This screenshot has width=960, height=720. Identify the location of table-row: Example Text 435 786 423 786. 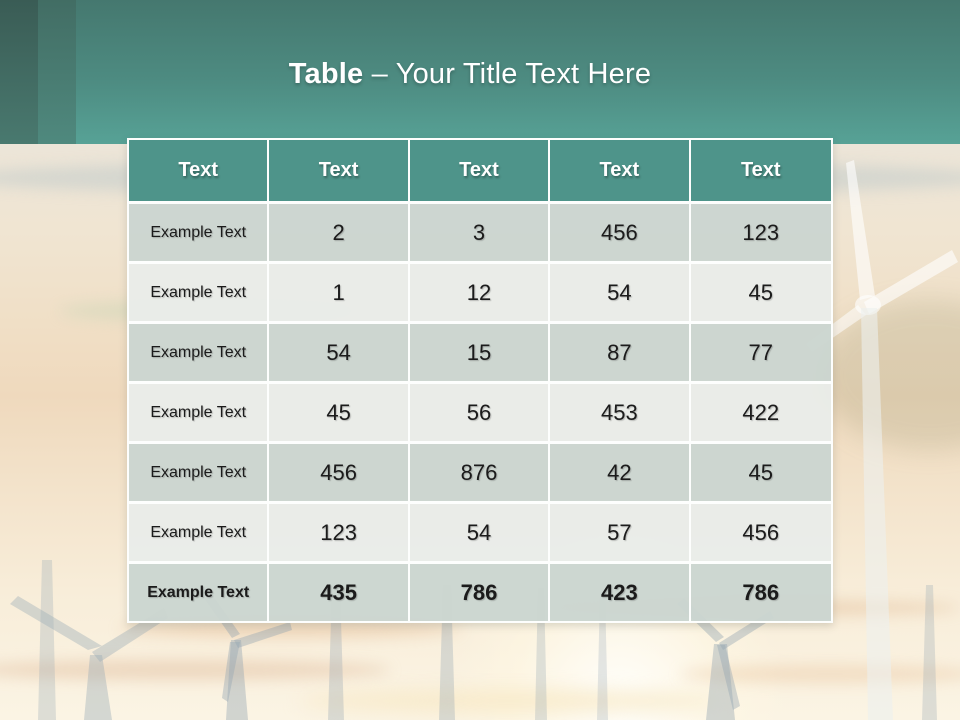
(480, 592).